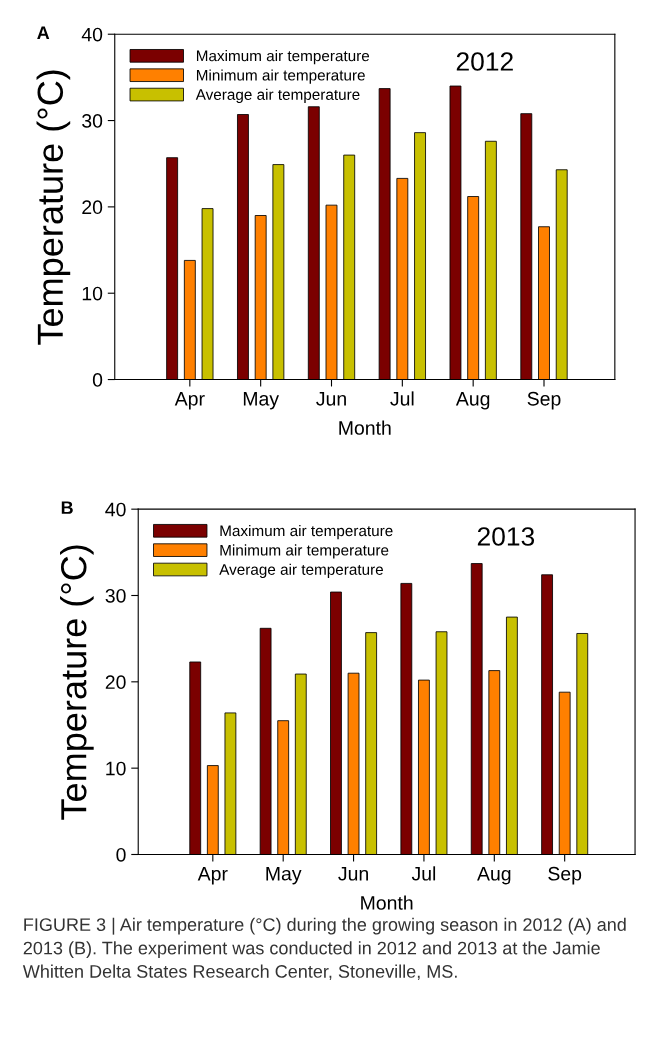  What do you see at coordinates (484, 61) in the screenshot?
I see `text: 2012` at bounding box center [484, 61].